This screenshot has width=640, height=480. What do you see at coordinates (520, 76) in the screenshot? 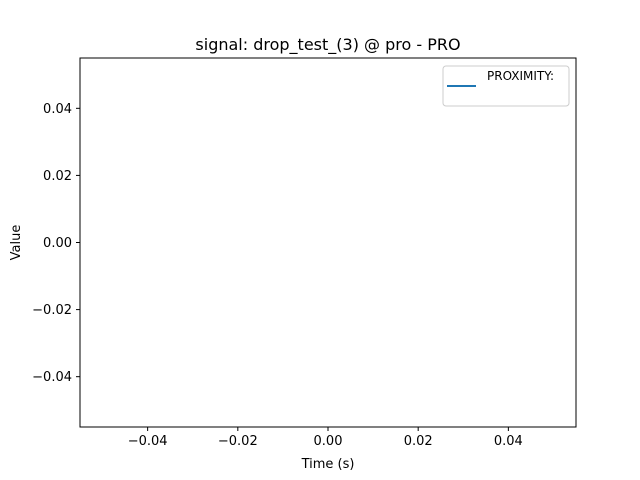
I see `legend-label-proximity: PROXIMITY:` at bounding box center [520, 76].